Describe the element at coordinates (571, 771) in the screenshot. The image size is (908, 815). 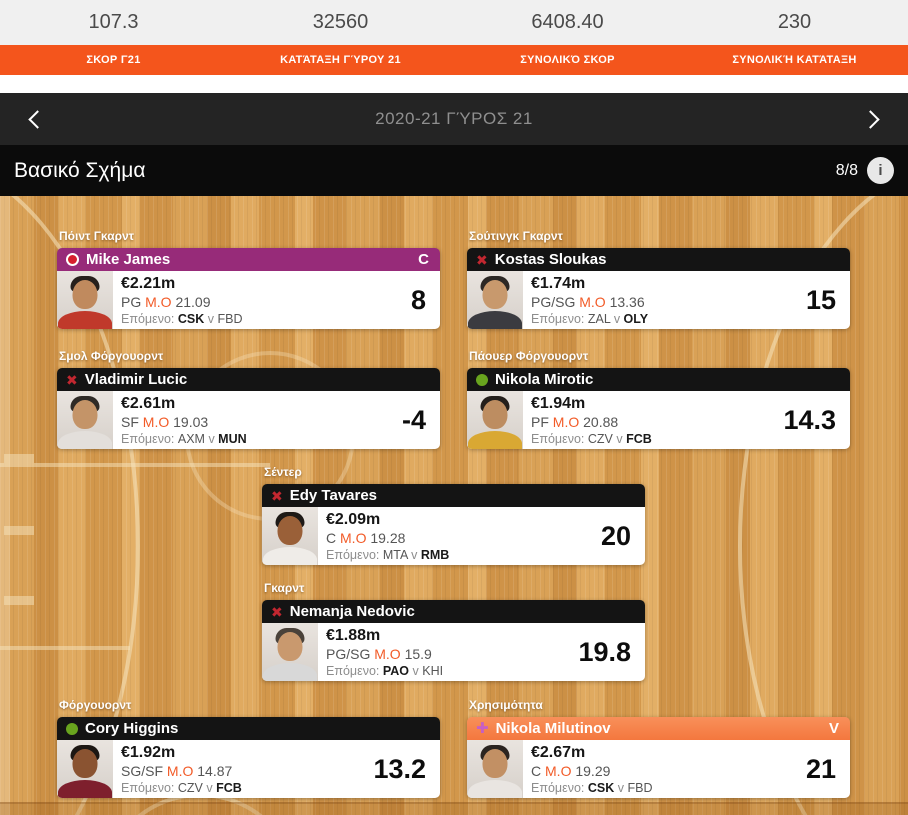
I see `player-position-average: C M.O 19.29` at that location.